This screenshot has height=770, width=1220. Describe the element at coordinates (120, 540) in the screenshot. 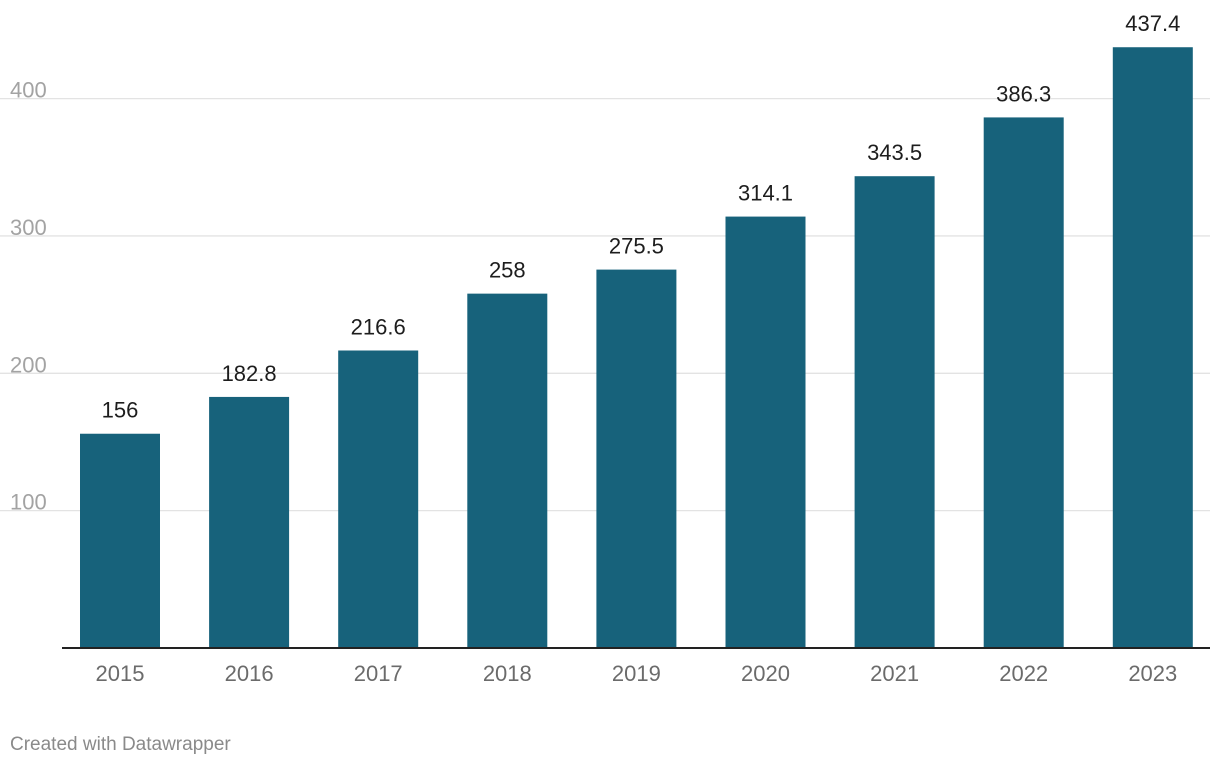

I see `bar-2015` at that location.